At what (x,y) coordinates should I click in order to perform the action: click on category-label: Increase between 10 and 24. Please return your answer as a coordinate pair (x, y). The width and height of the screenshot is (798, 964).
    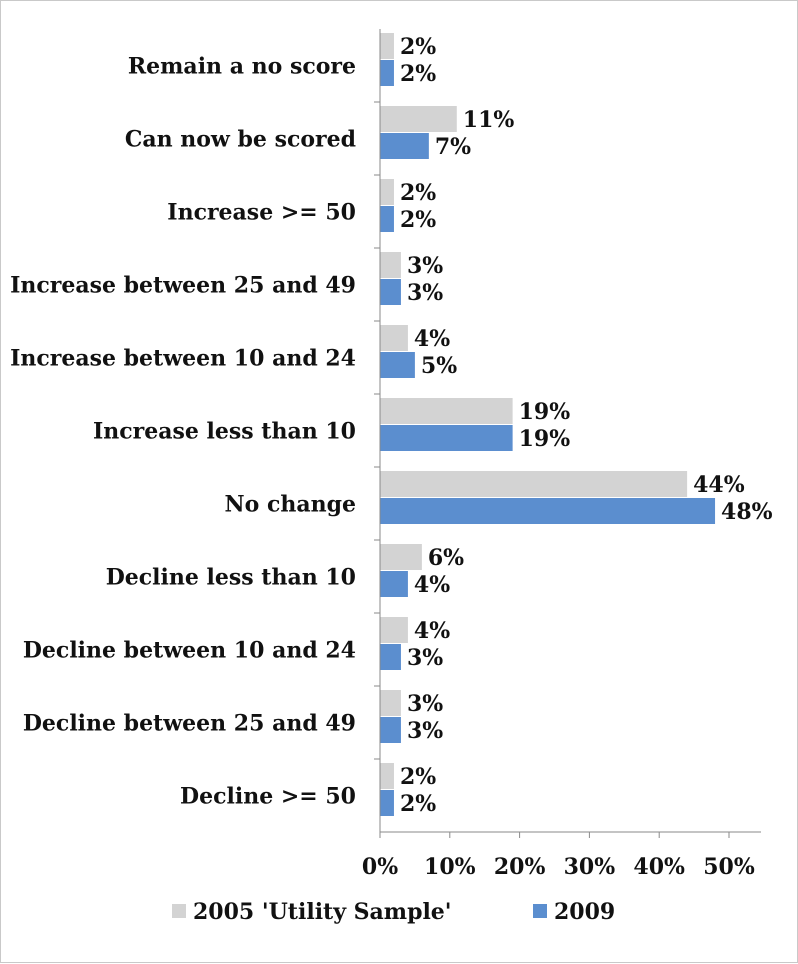
    Looking at the image, I should click on (183, 359).